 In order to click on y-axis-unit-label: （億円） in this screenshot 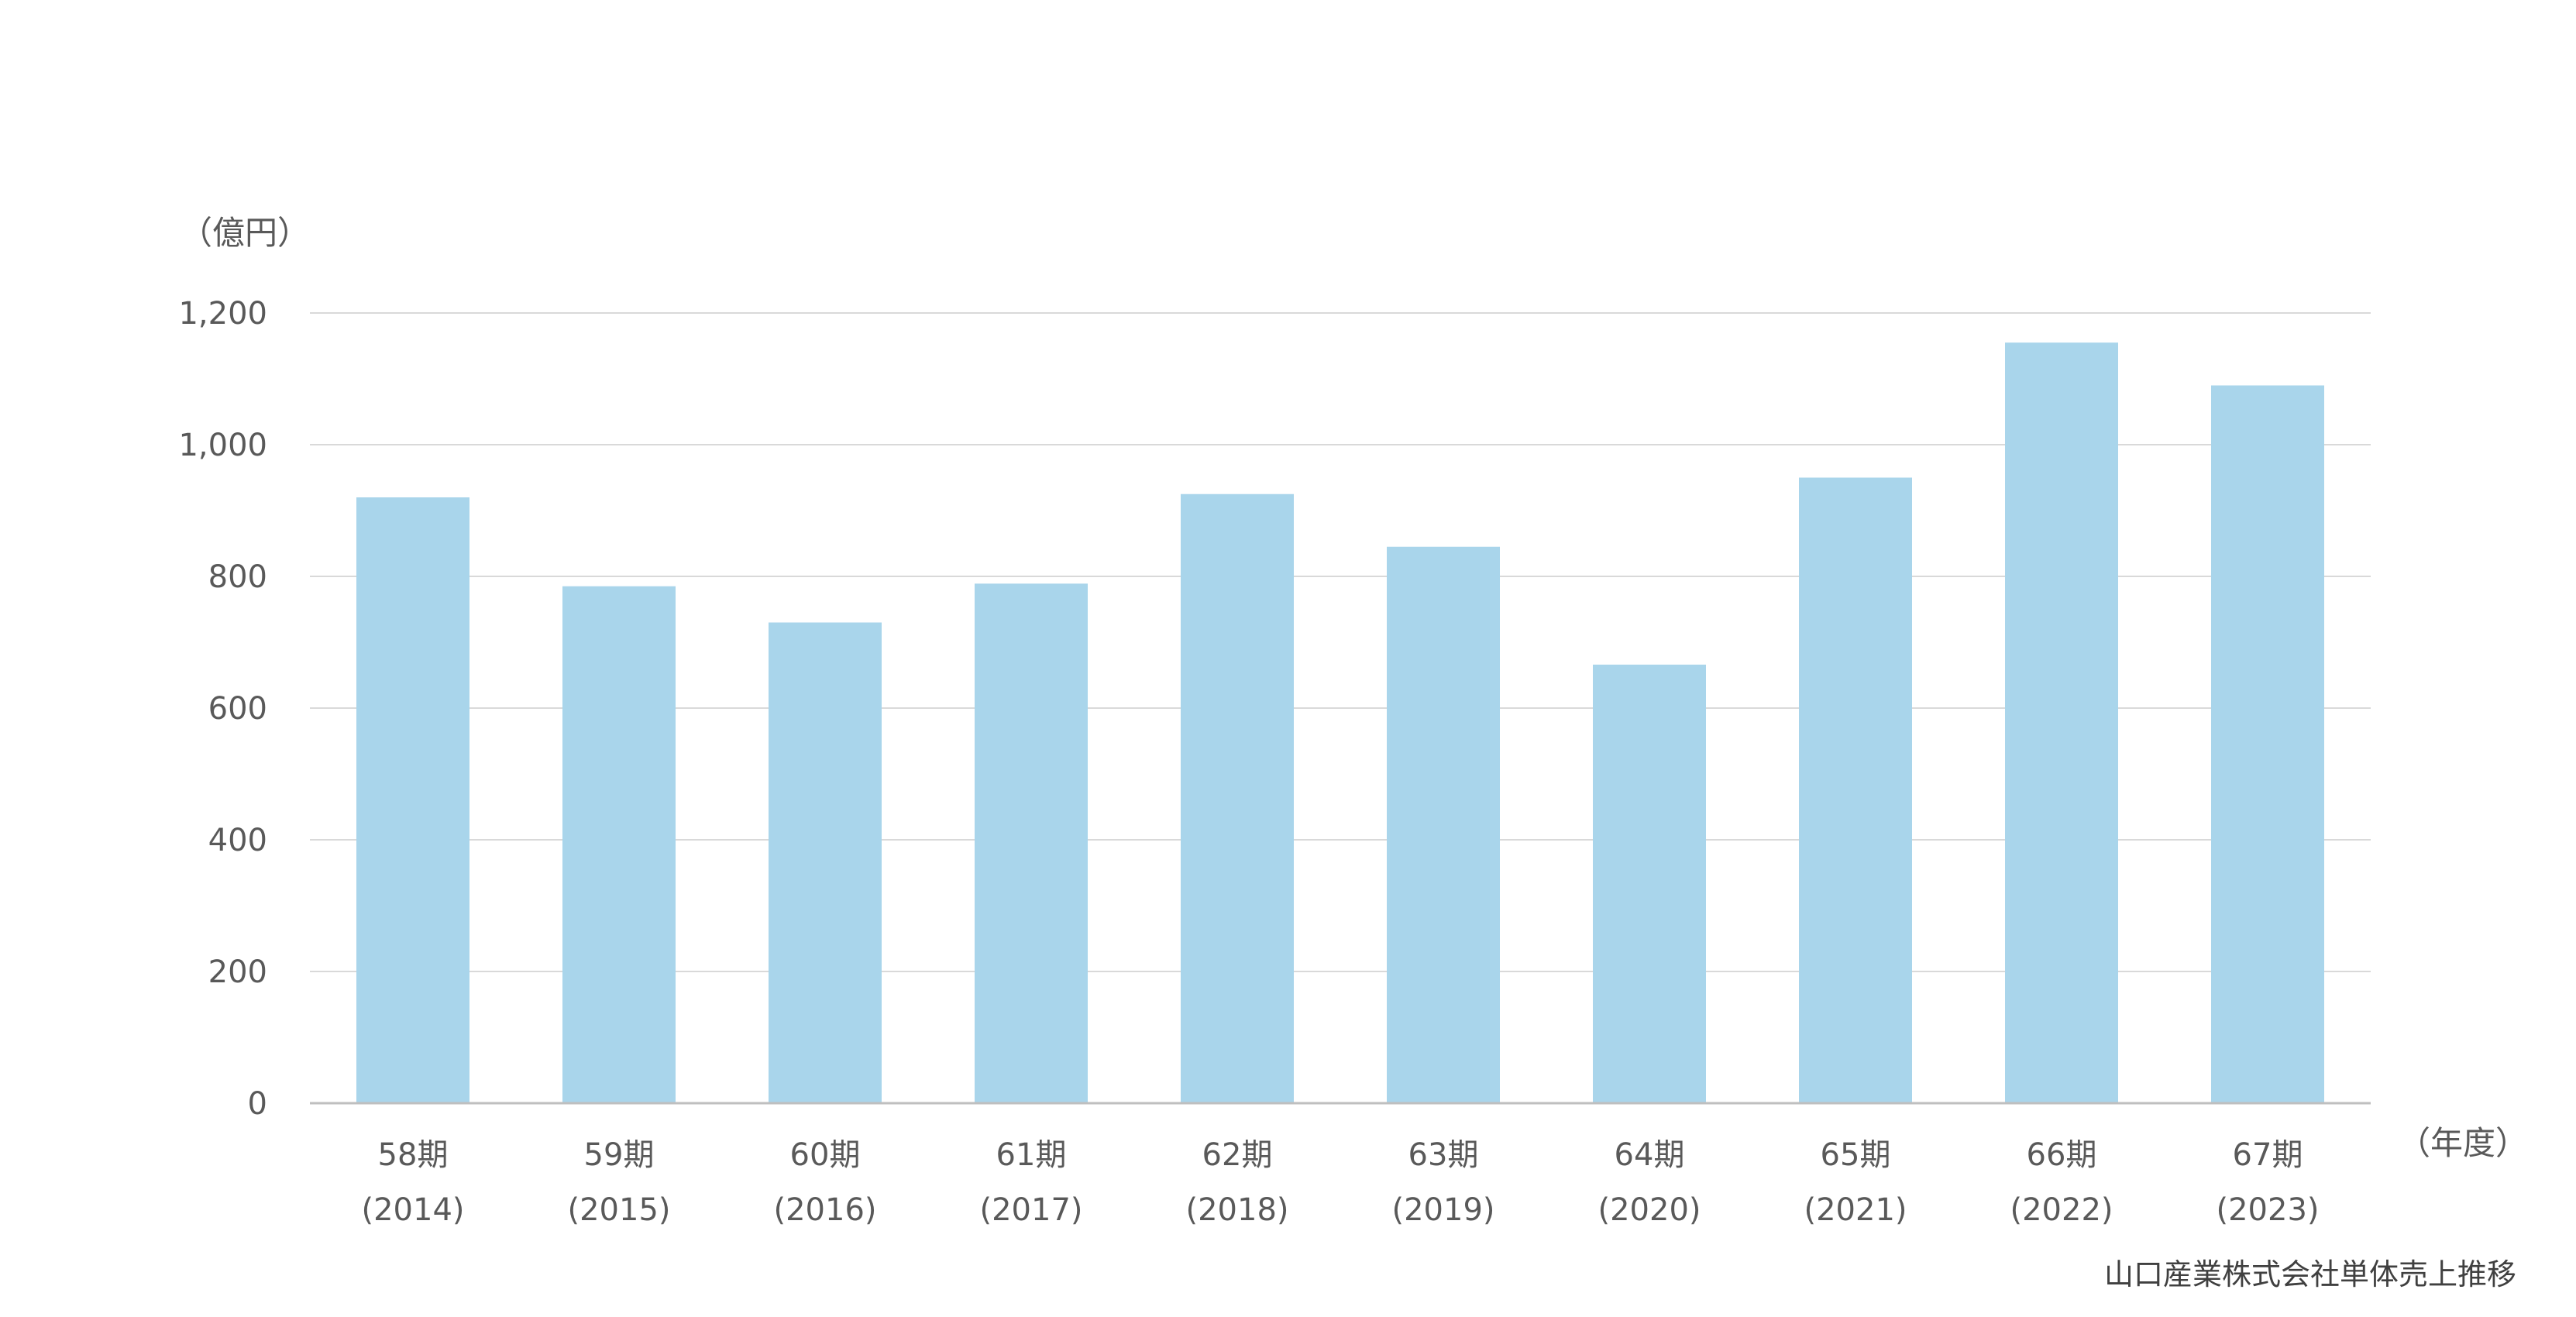, I will do `click(245, 233)`.